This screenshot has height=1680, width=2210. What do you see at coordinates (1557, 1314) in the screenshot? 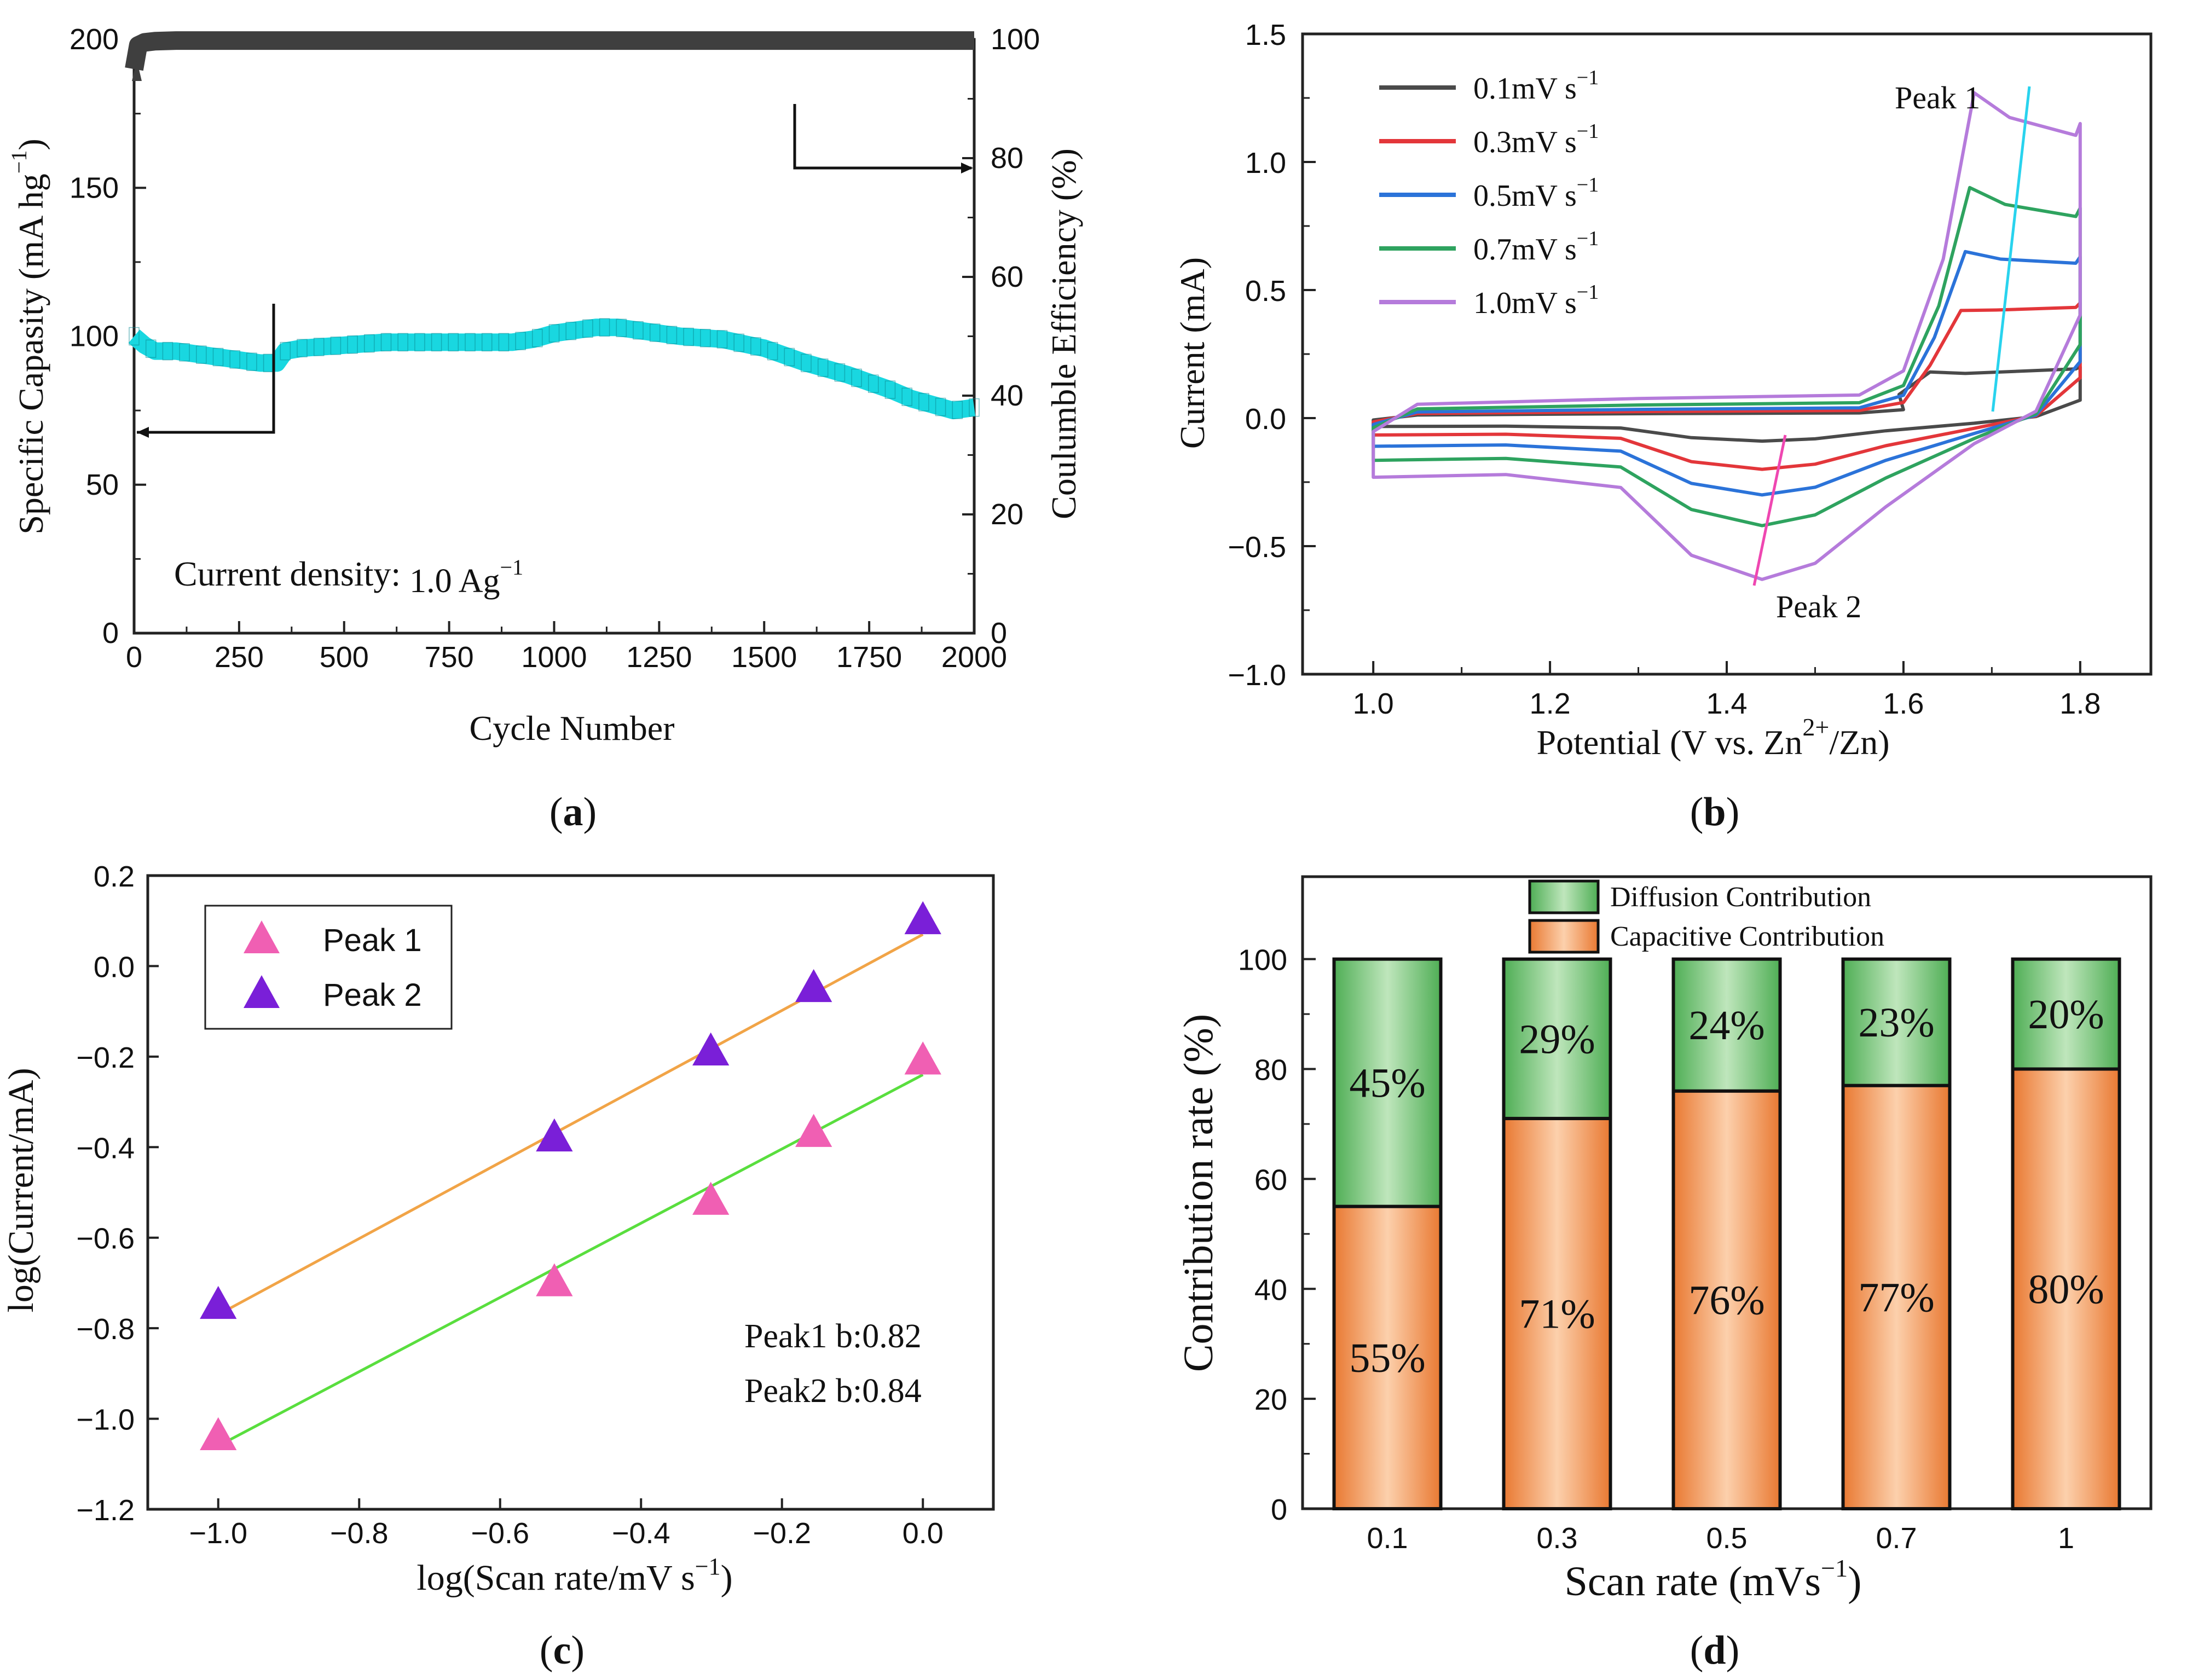
I see `capacitive-percent-label: 71%` at bounding box center [1557, 1314].